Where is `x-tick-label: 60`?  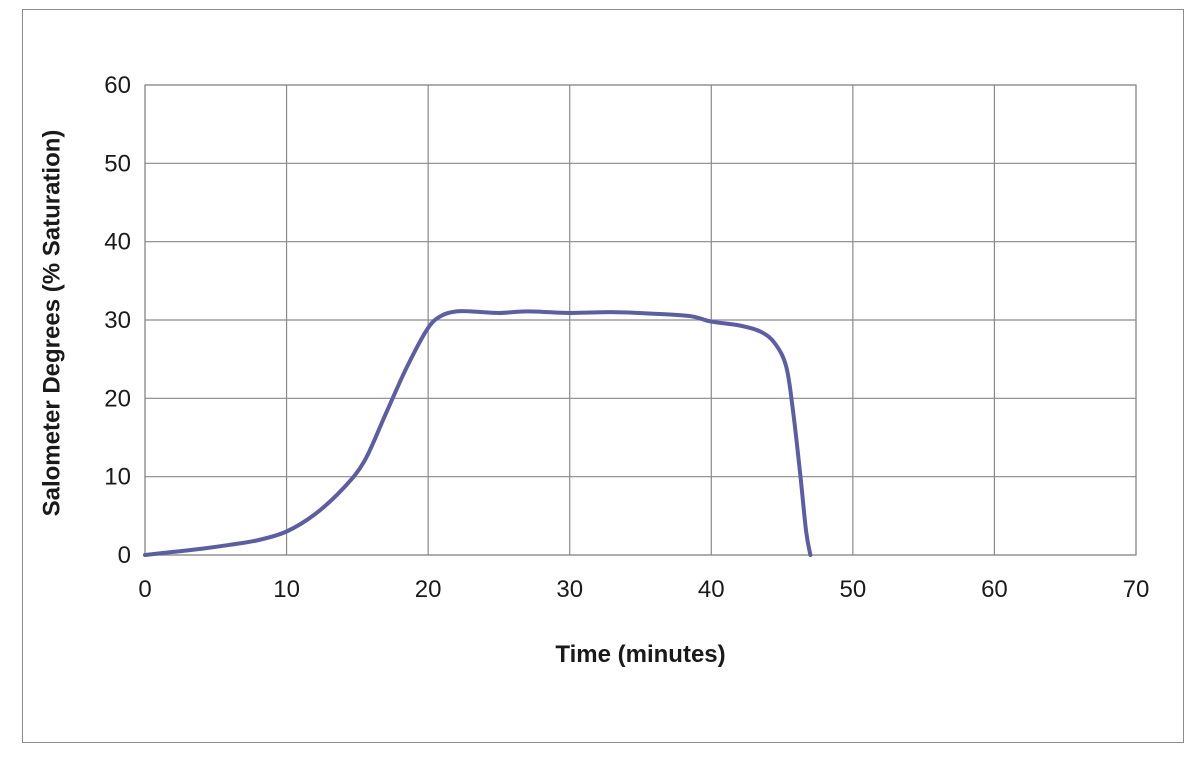 x-tick-label: 60 is located at coordinates (994, 589).